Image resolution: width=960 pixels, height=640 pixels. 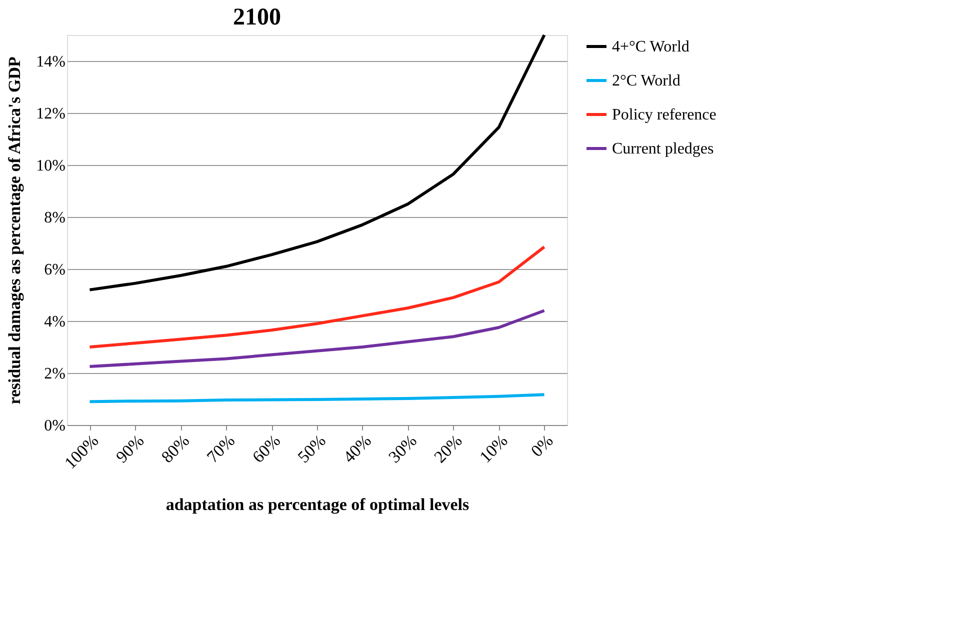 What do you see at coordinates (55, 426) in the screenshot?
I see `y-tick-label: 0%` at bounding box center [55, 426].